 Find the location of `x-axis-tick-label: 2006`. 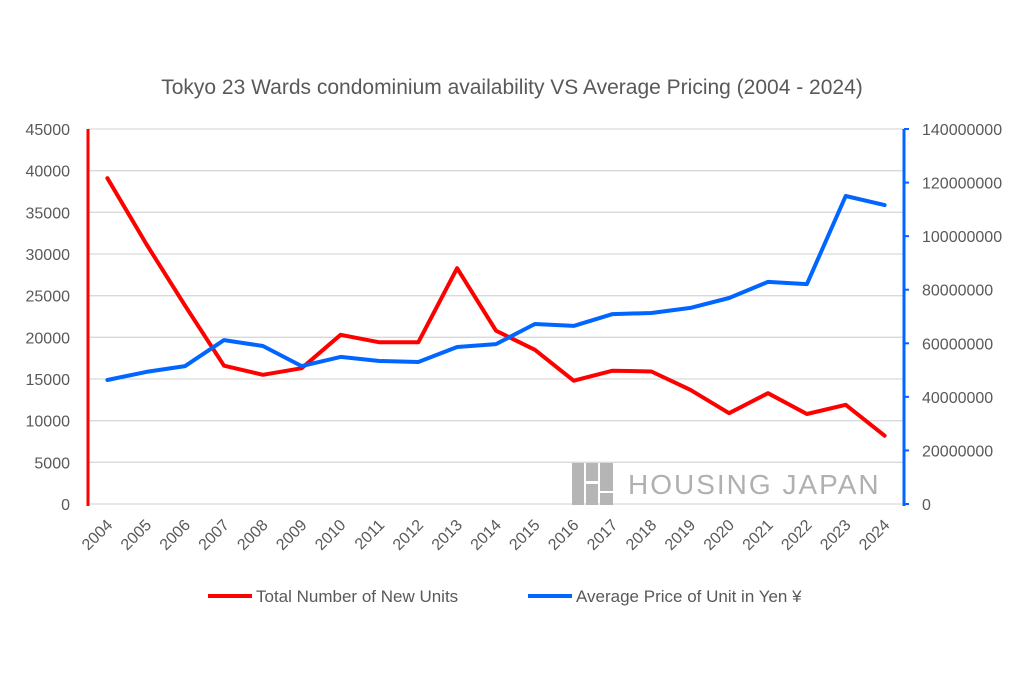

x-axis-tick-label: 2006 is located at coordinates (175, 535).